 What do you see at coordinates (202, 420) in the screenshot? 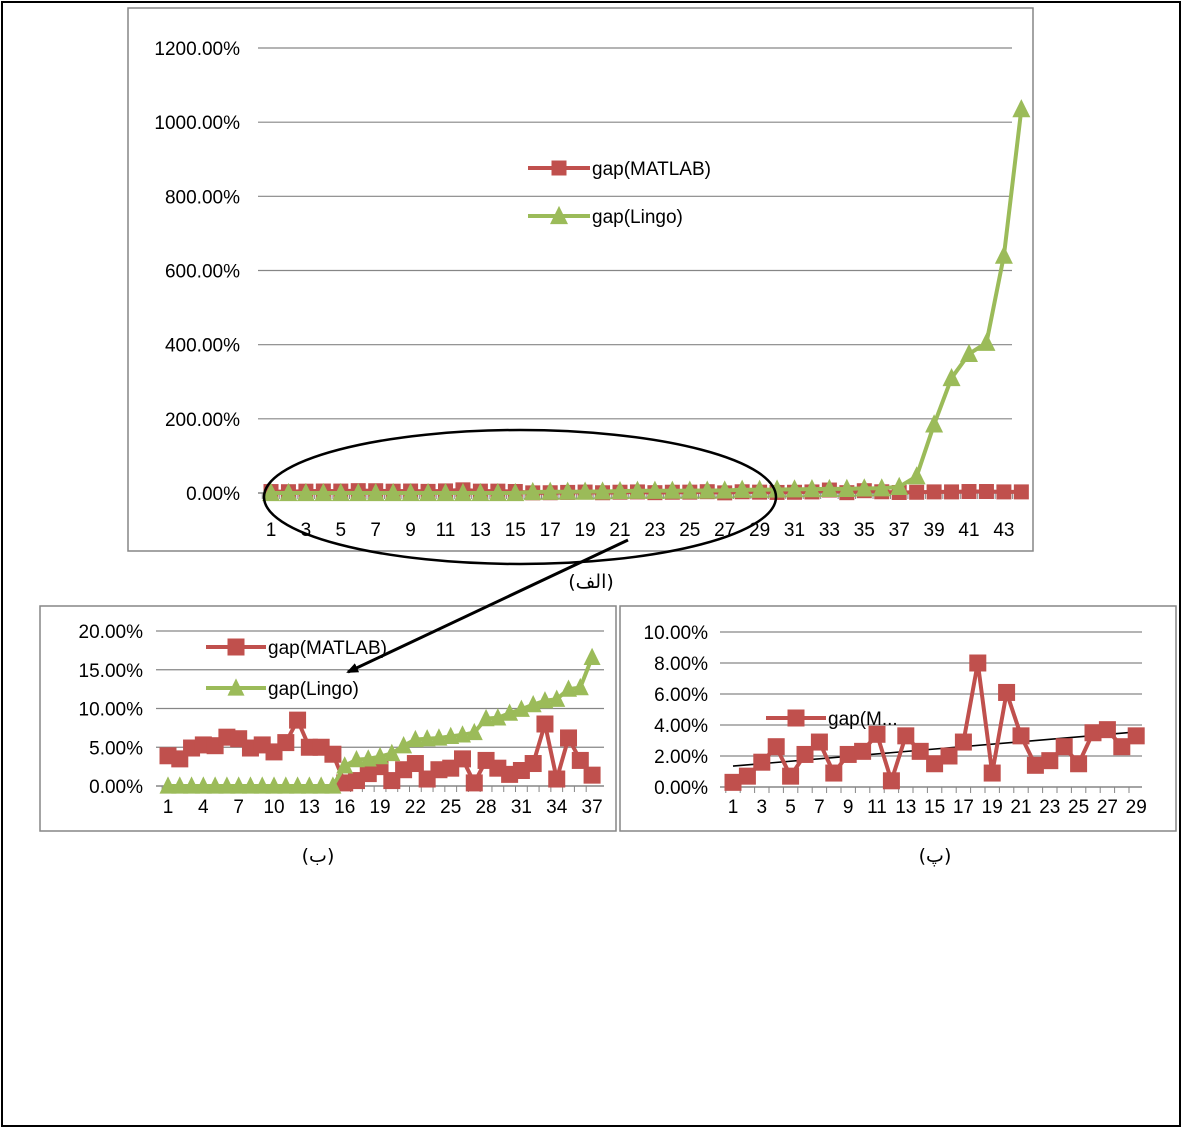
I see `chart-a-y-tick-label: 200.00%` at bounding box center [202, 420].